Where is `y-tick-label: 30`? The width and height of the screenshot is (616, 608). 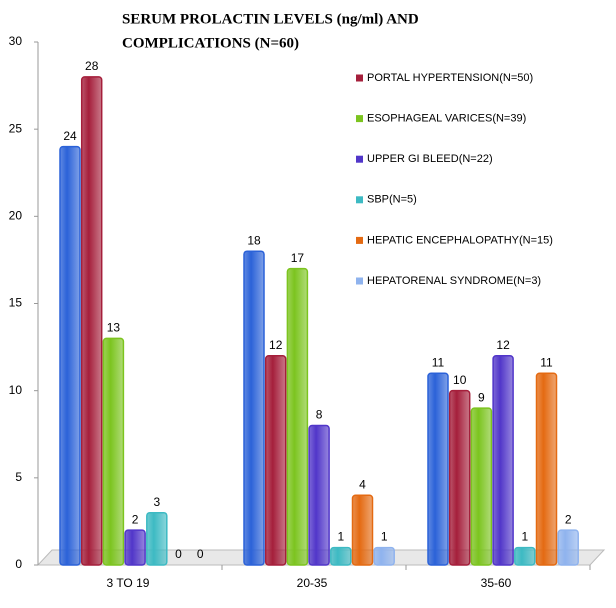 y-tick-label: 30 is located at coordinates (16, 41).